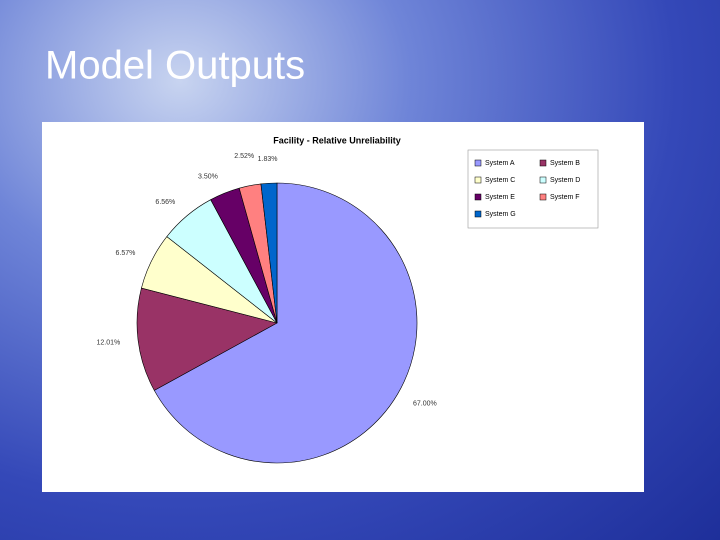  What do you see at coordinates (125, 253) in the screenshot?
I see `data-label: 6.57%` at bounding box center [125, 253].